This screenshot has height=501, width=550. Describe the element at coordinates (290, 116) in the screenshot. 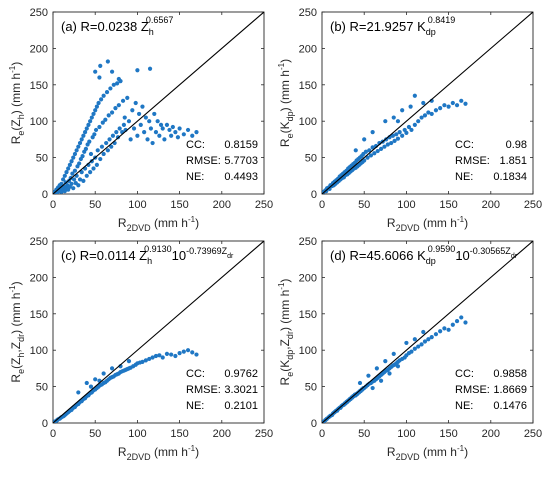

I see `ylabel-arg-sub: dp` at that location.